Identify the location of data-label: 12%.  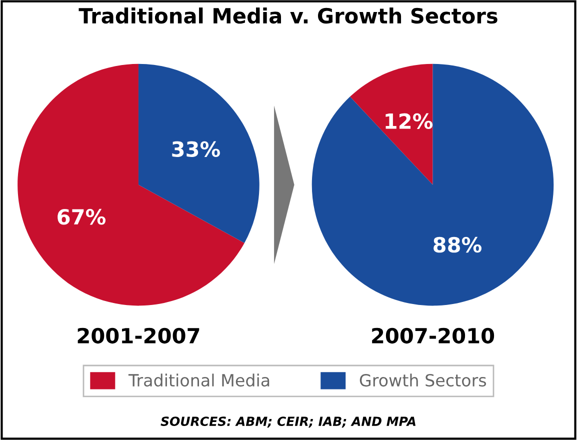
(409, 121).